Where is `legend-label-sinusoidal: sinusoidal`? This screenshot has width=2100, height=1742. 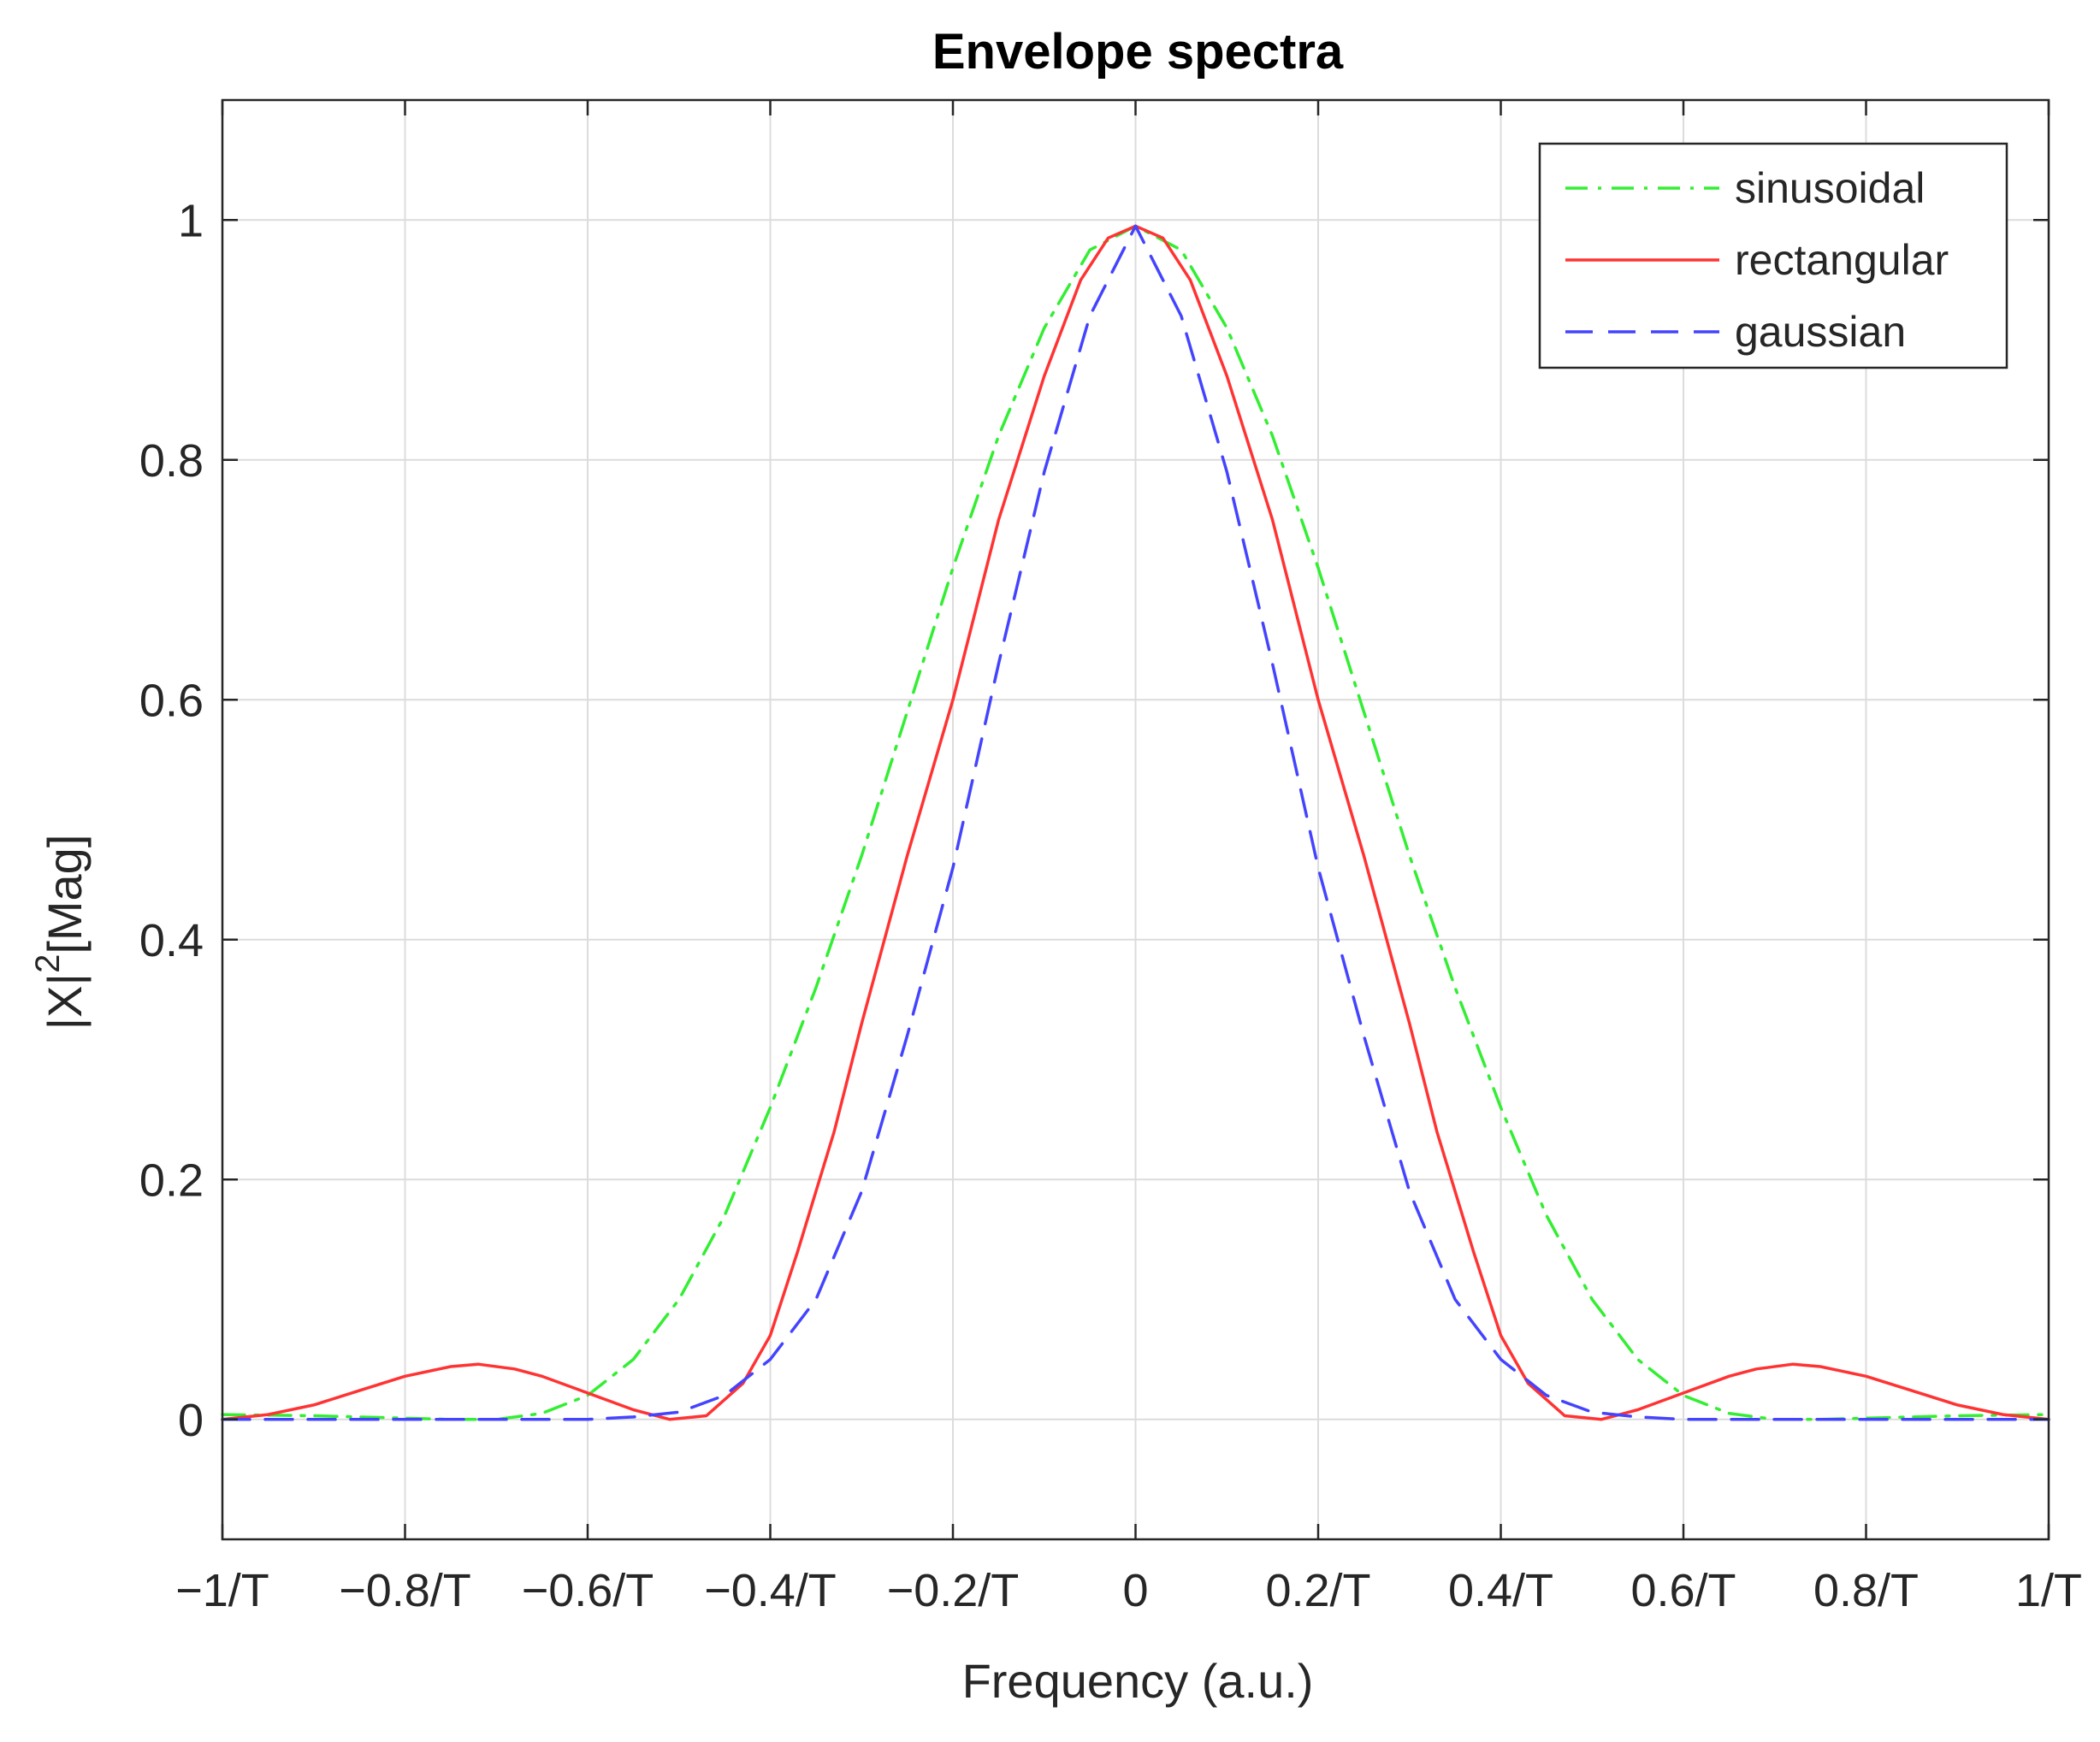
legend-label-sinusoidal: sinusoidal is located at coordinates (1830, 188).